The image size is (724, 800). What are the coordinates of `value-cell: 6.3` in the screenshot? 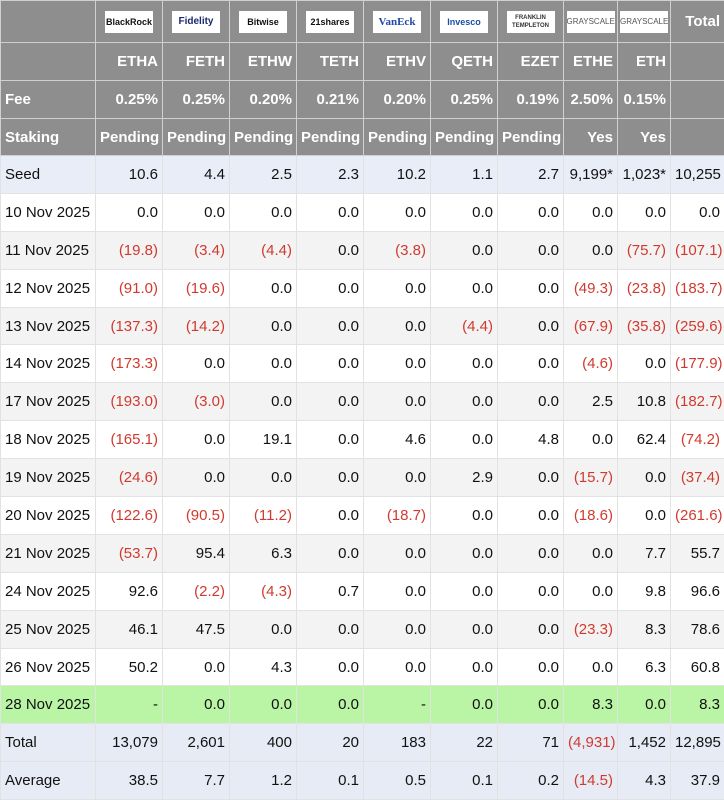 It's located at (644, 667).